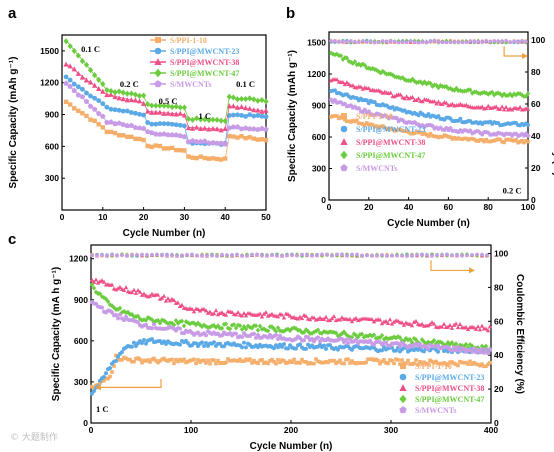 The width and height of the screenshot is (554, 452). I want to click on y-tick-label: 0, so click(85, 423).